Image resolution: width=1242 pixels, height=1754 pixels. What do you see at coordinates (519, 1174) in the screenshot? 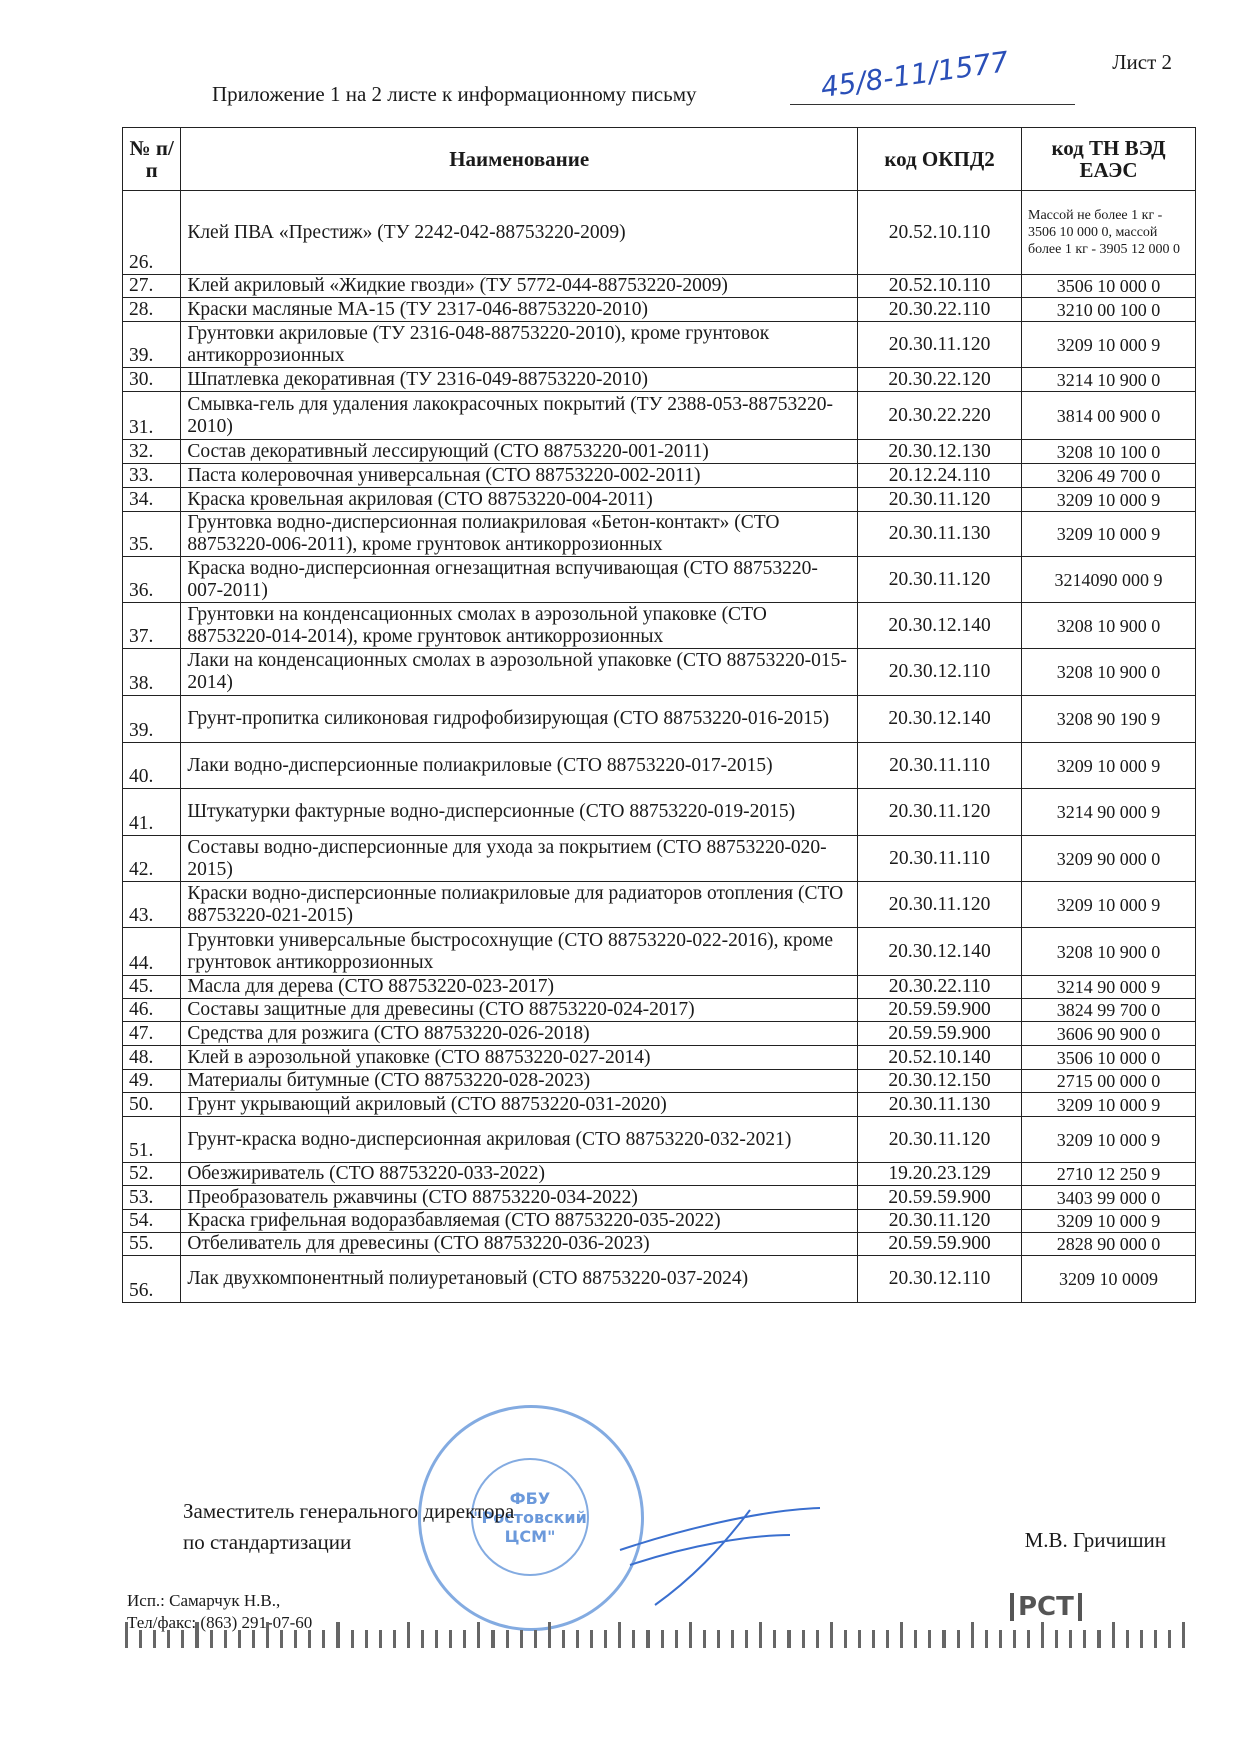
I see `product-name: Обезжириватель (СТО 88753220-033-2022)` at bounding box center [519, 1174].